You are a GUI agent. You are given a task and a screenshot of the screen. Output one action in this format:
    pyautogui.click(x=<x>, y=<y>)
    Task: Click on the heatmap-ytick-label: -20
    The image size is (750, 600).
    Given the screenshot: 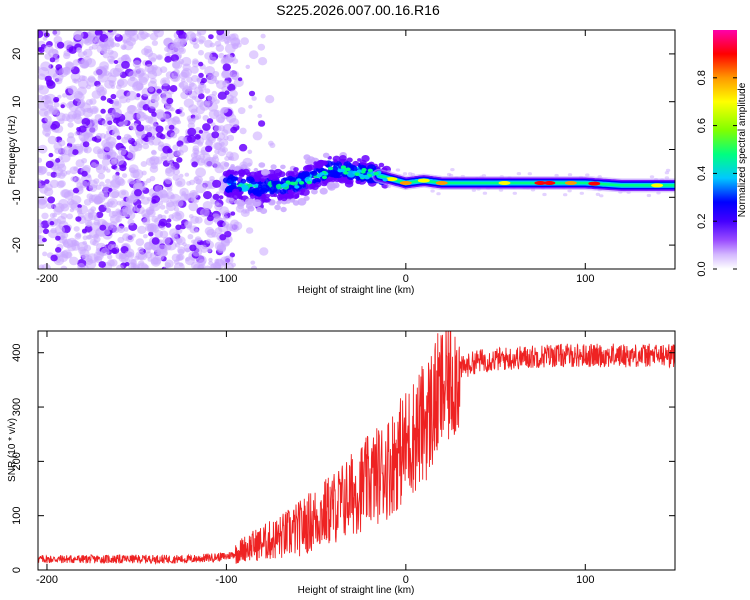 What is the action you would take?
    pyautogui.click(x=17, y=245)
    